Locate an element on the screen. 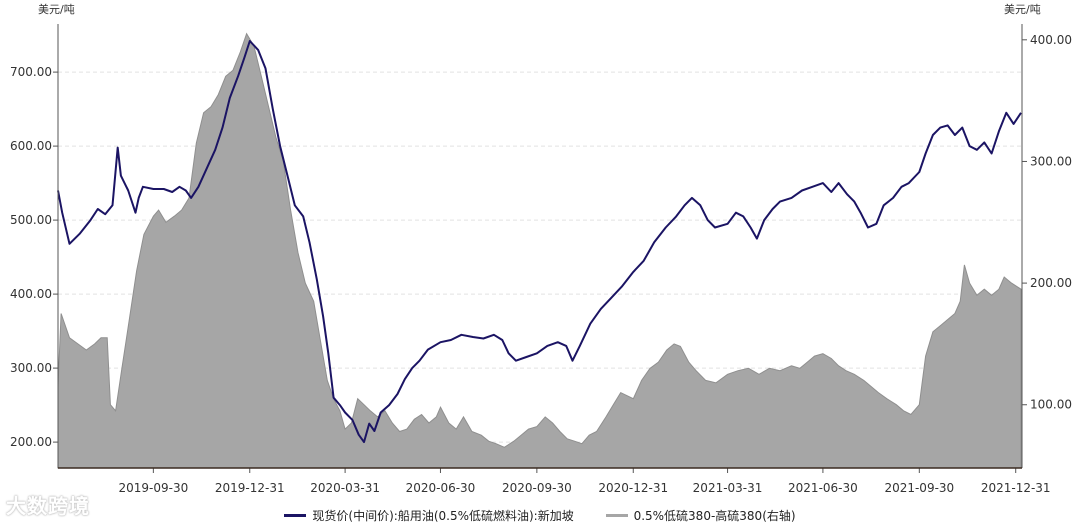  right-axis-tick-label: 200.00 is located at coordinates (1051, 283).